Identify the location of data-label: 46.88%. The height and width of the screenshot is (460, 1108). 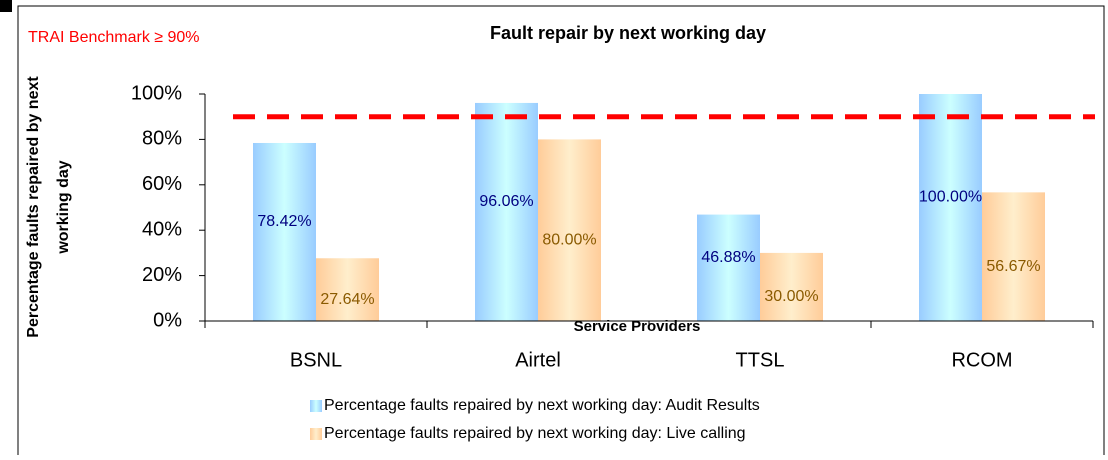
(728, 257).